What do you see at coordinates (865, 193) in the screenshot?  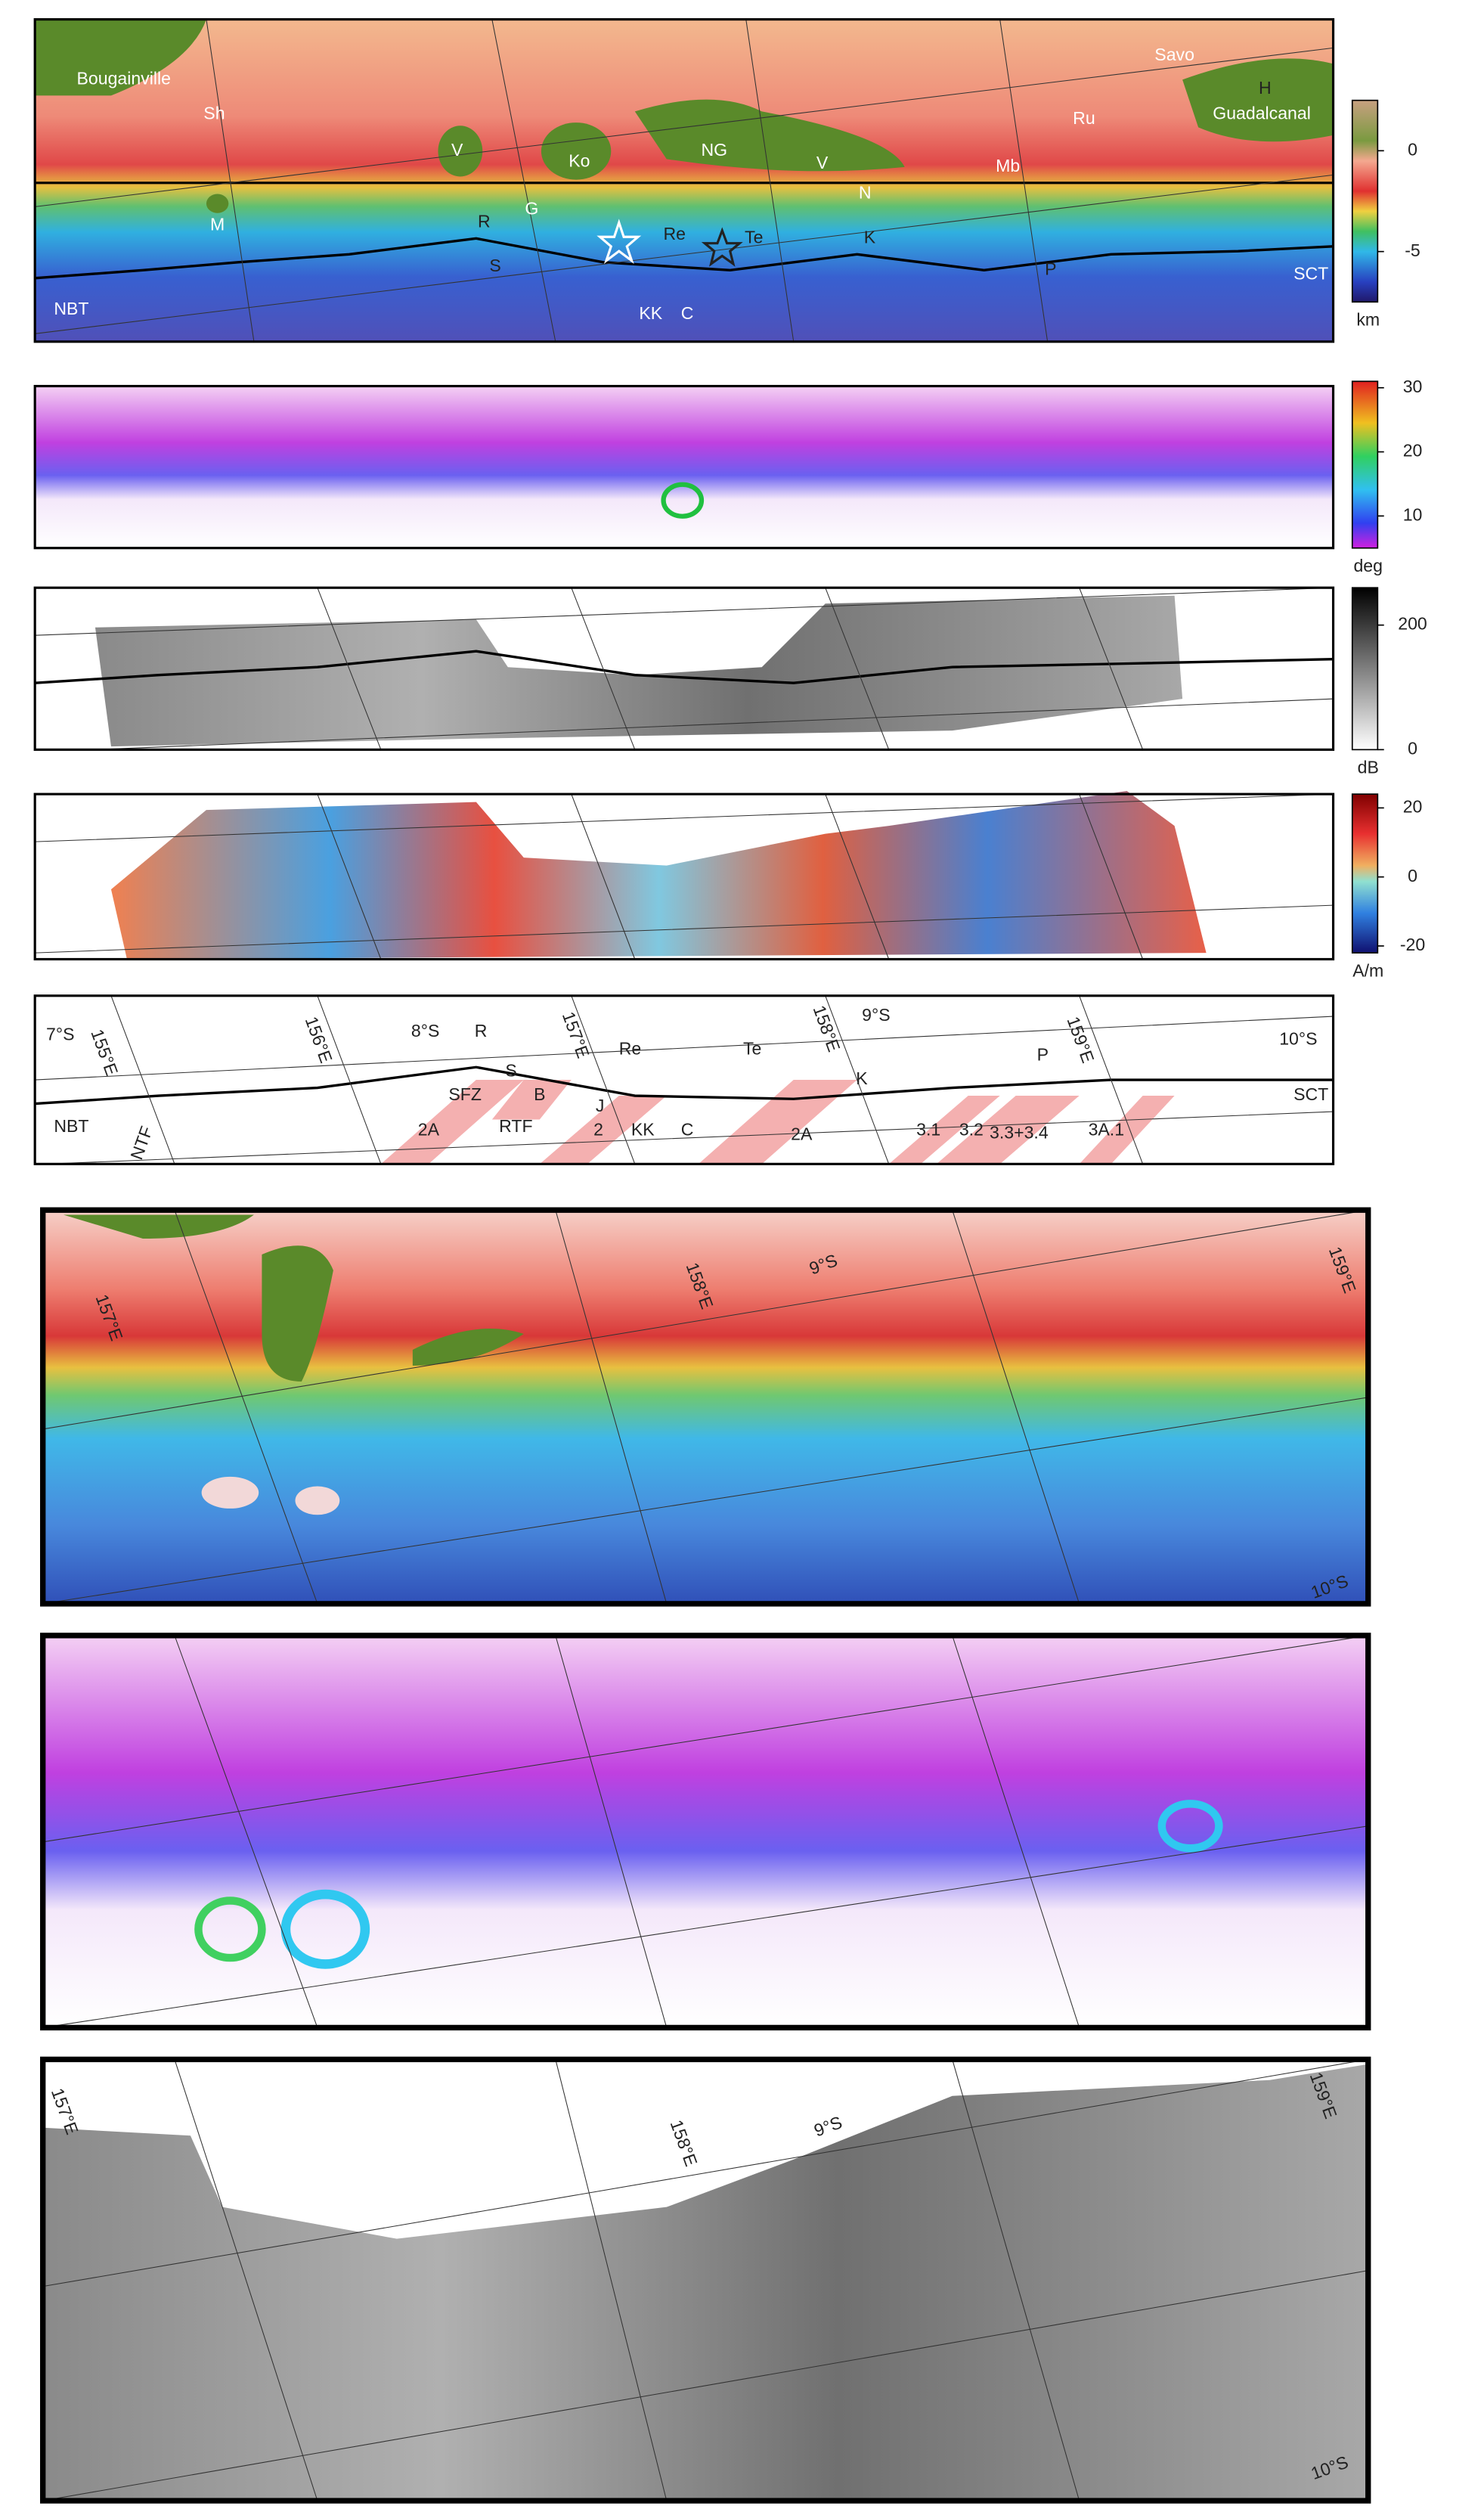 I see `place-label: N` at bounding box center [865, 193].